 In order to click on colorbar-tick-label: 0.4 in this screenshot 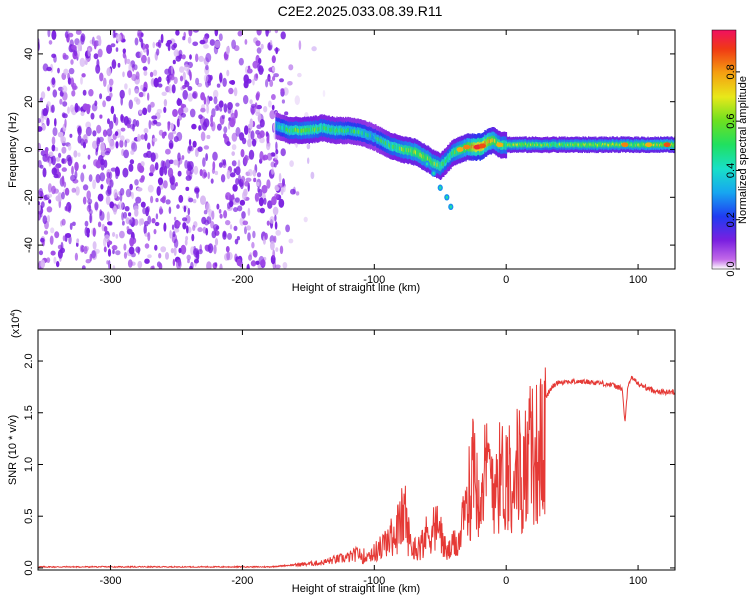, I will do `click(731, 170)`.